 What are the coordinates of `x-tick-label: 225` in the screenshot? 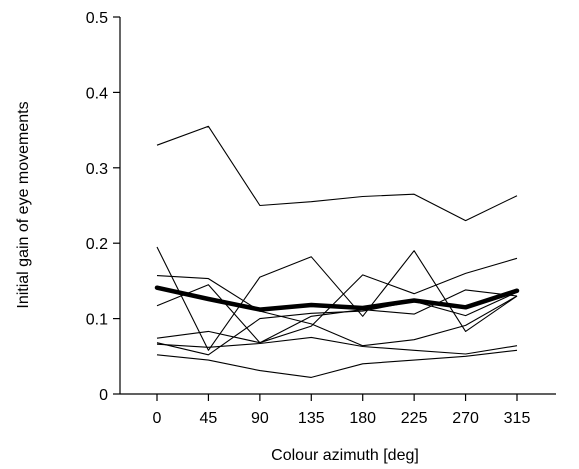 It's located at (414, 418).